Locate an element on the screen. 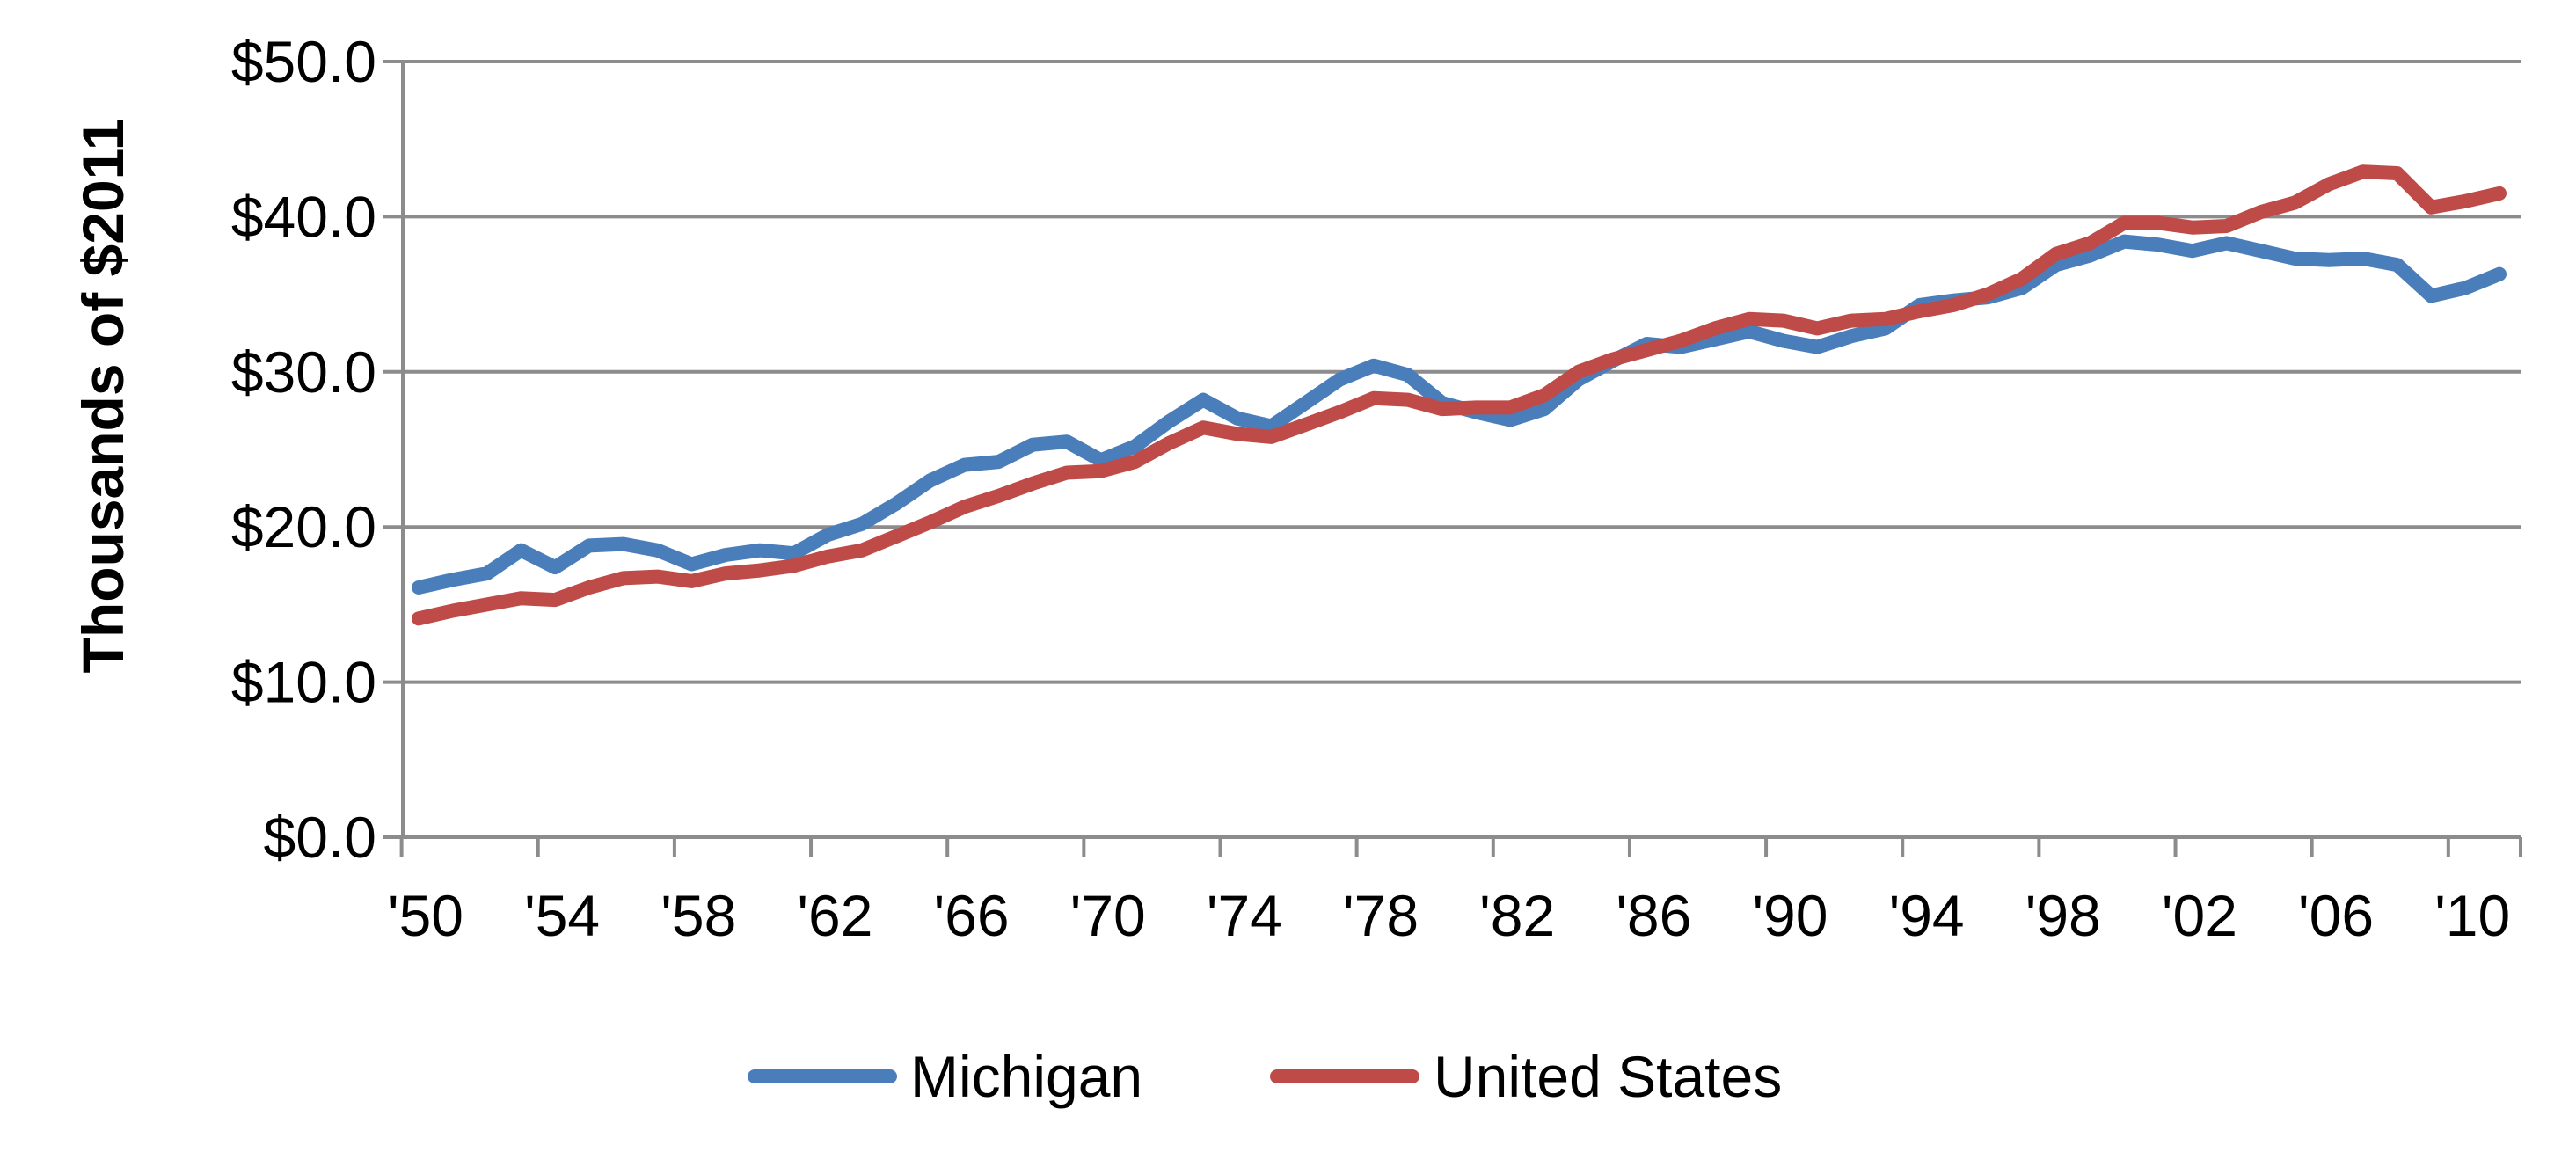 The image size is (2576, 1160). x-tick-label: '70 is located at coordinates (1108, 915).